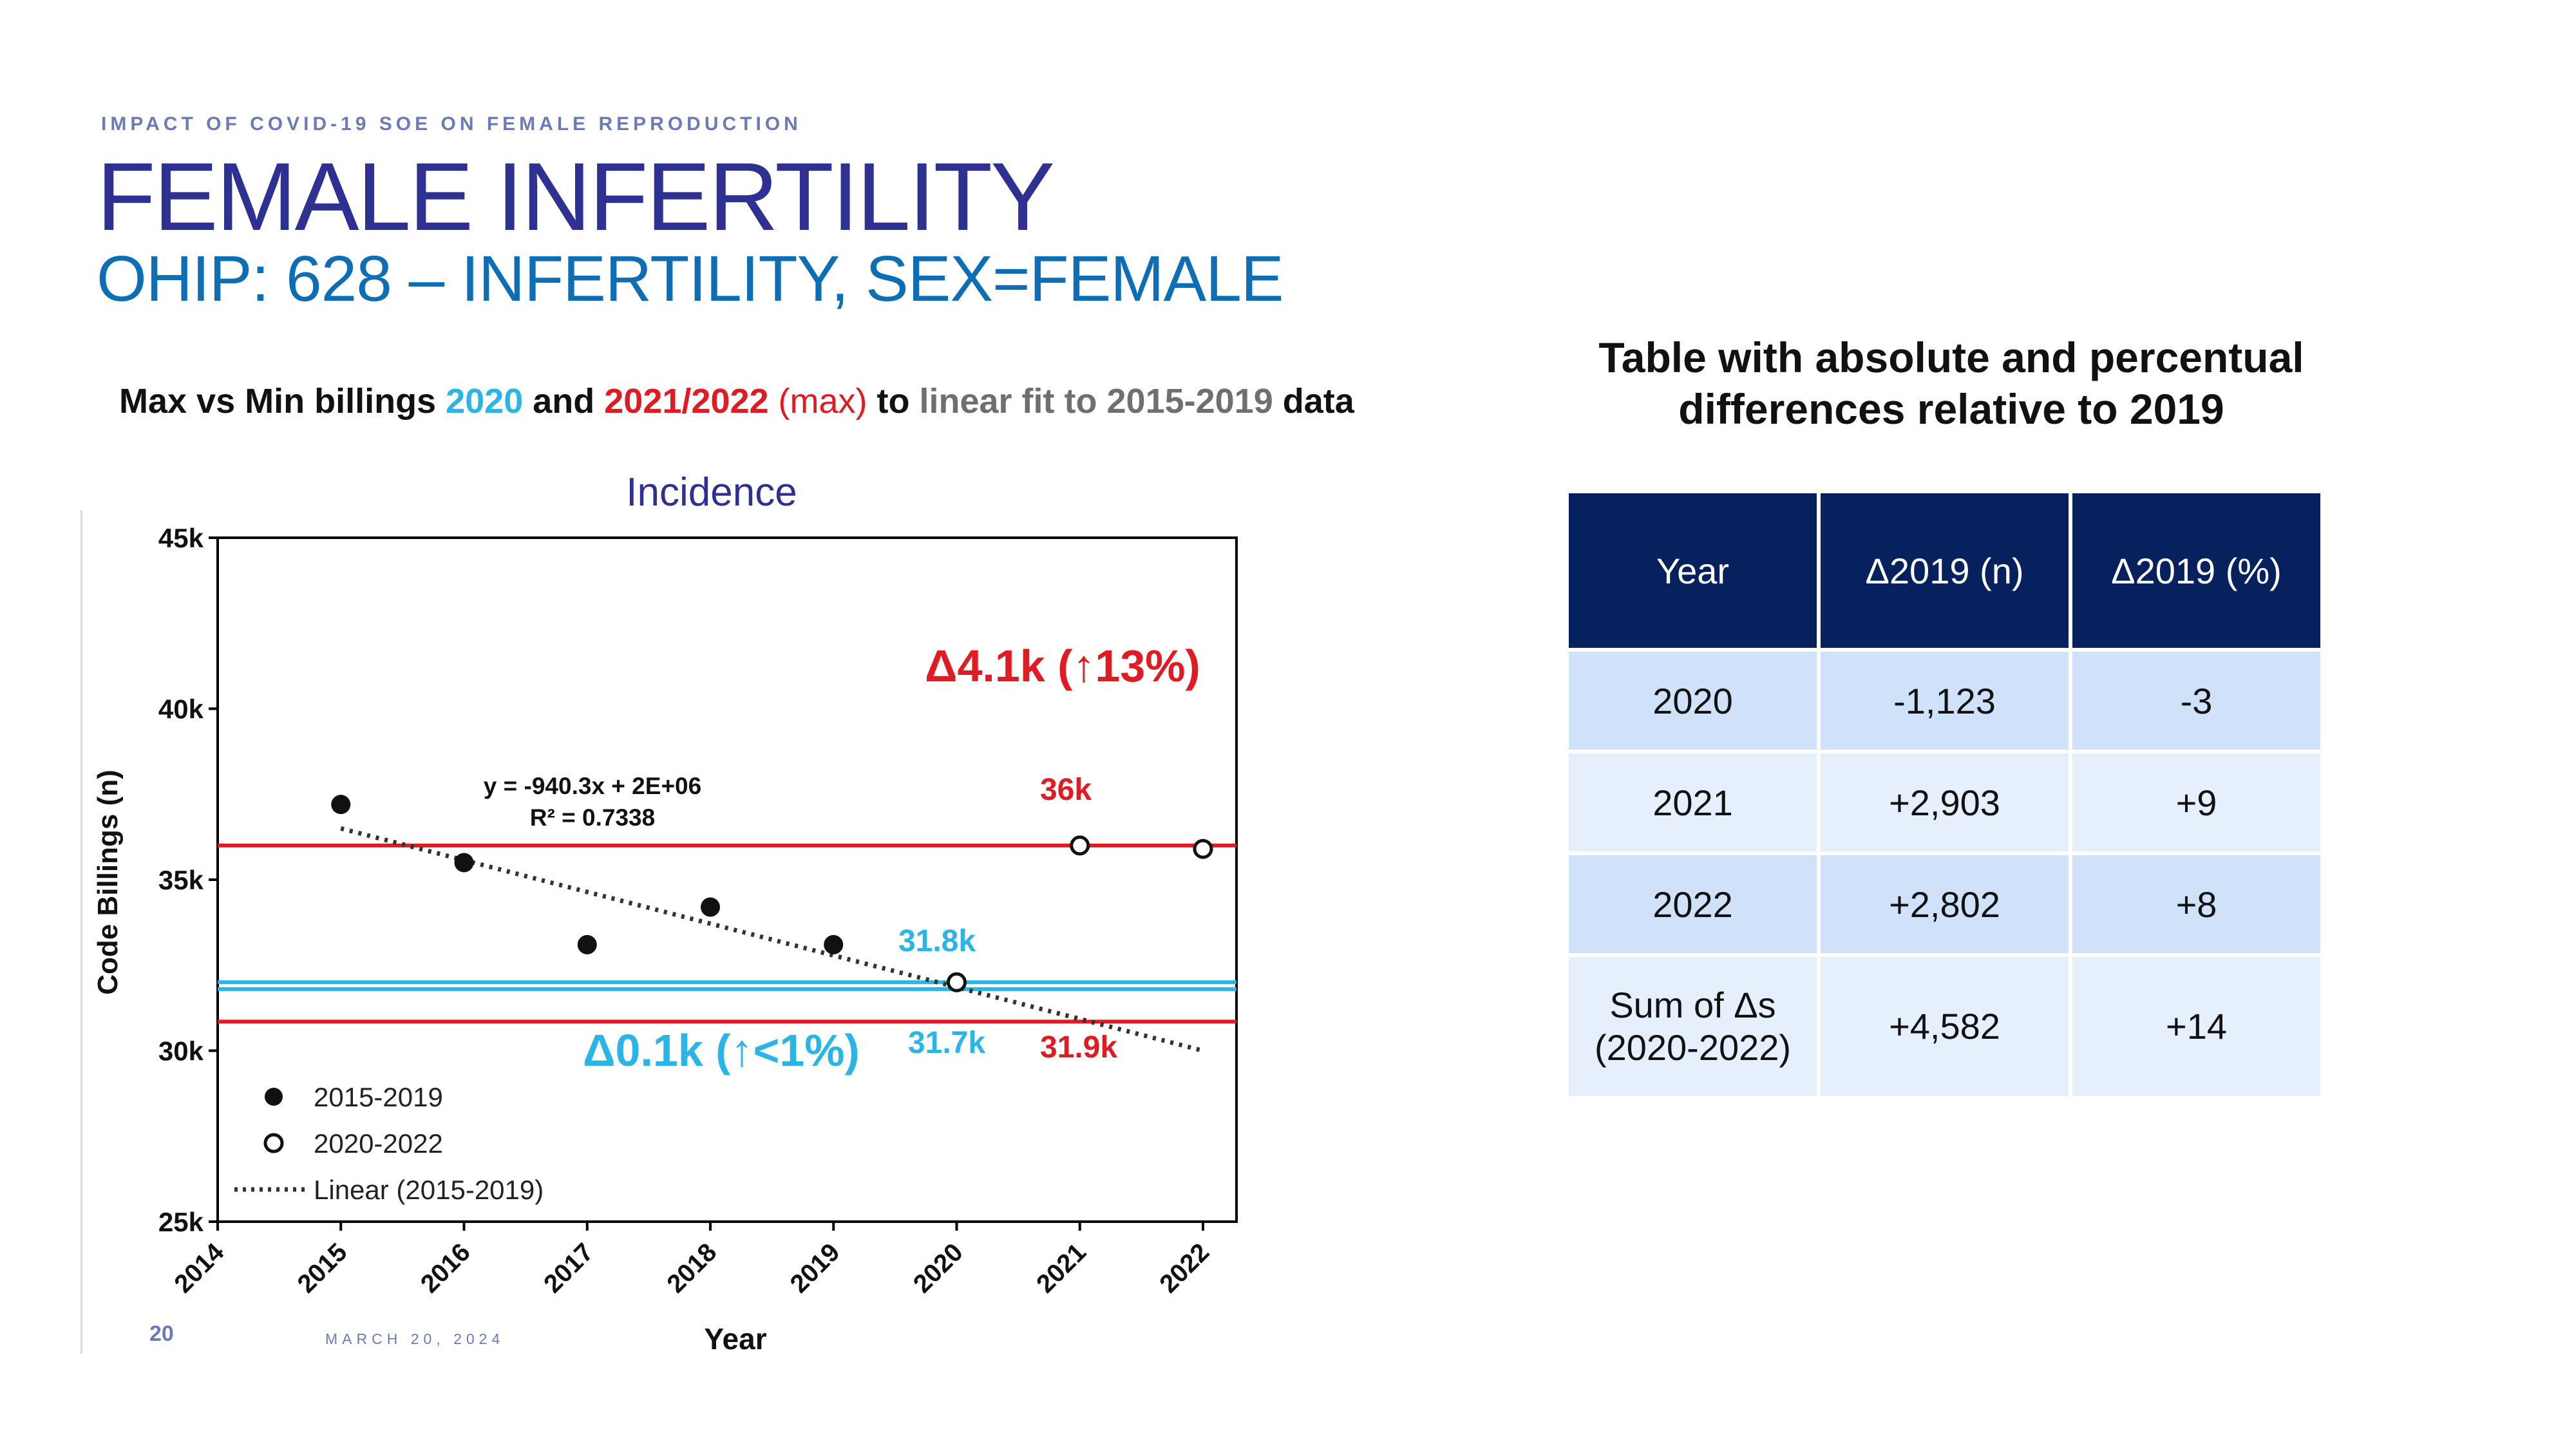 This screenshot has height=1449, width=2576. Describe the element at coordinates (1080, 846) in the screenshot. I see `point-2021` at that location.